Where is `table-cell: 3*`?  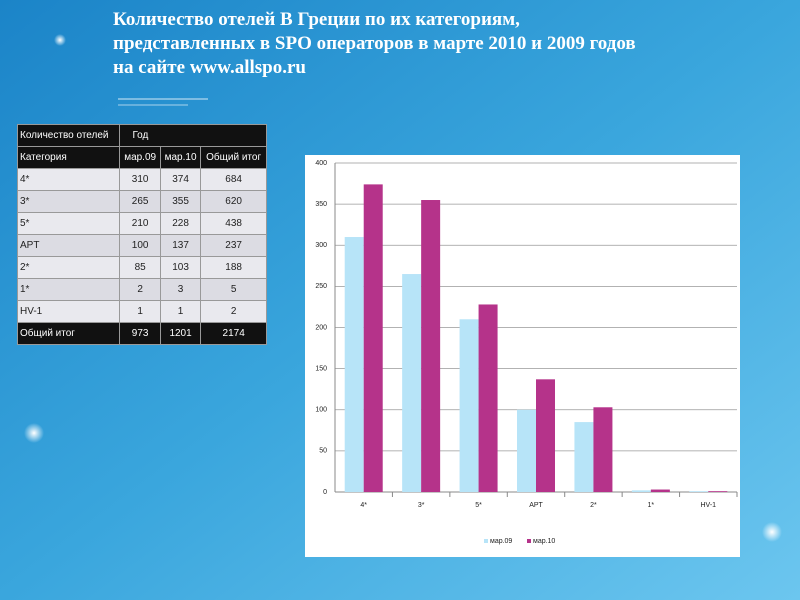
table-cell: 3* is located at coordinates (68, 201).